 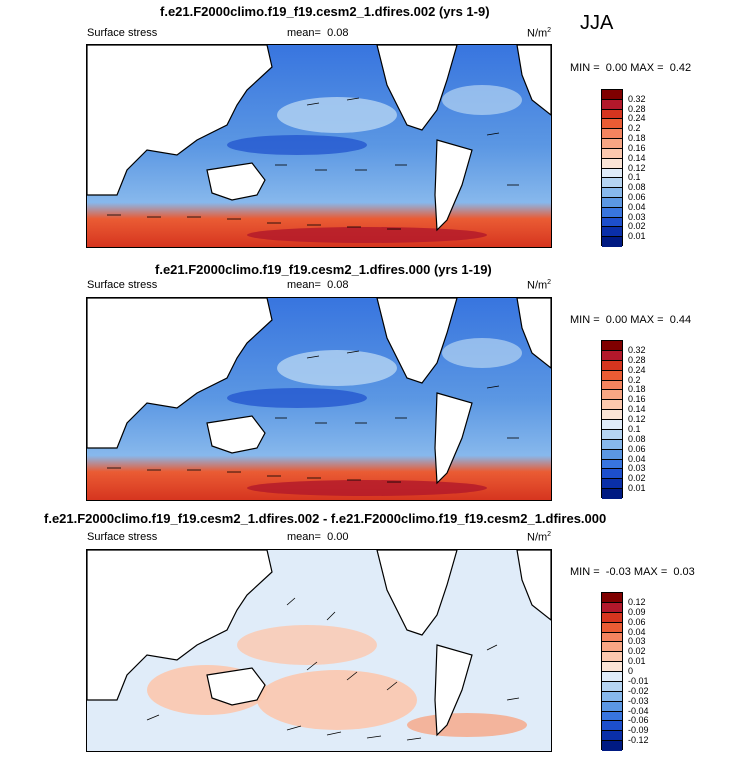 I want to click on panel-1-variable: Surface stress, so click(x=122, y=33).